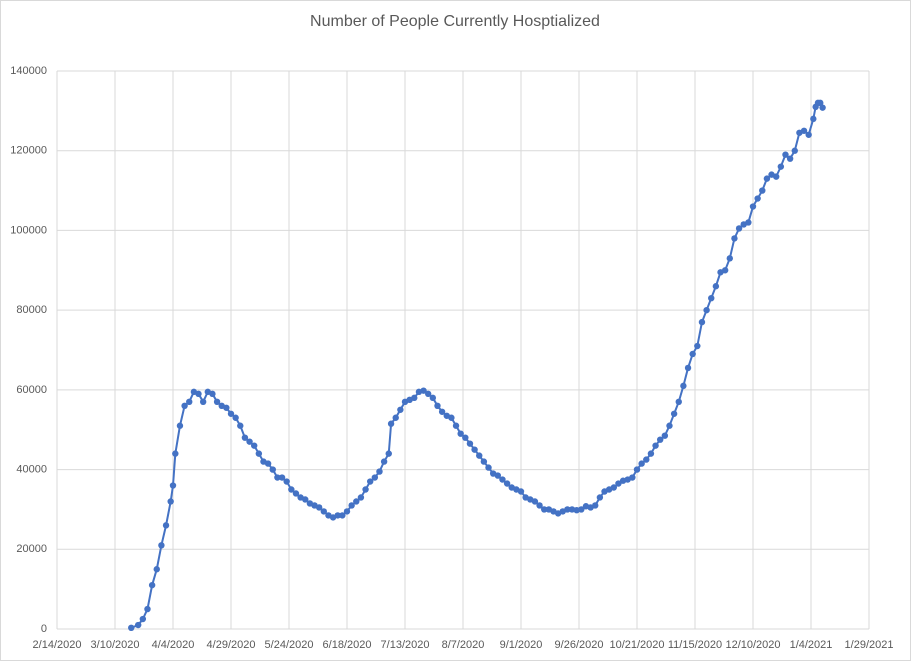  I want to click on x-tick-label: 4/4/2020, so click(173, 645).